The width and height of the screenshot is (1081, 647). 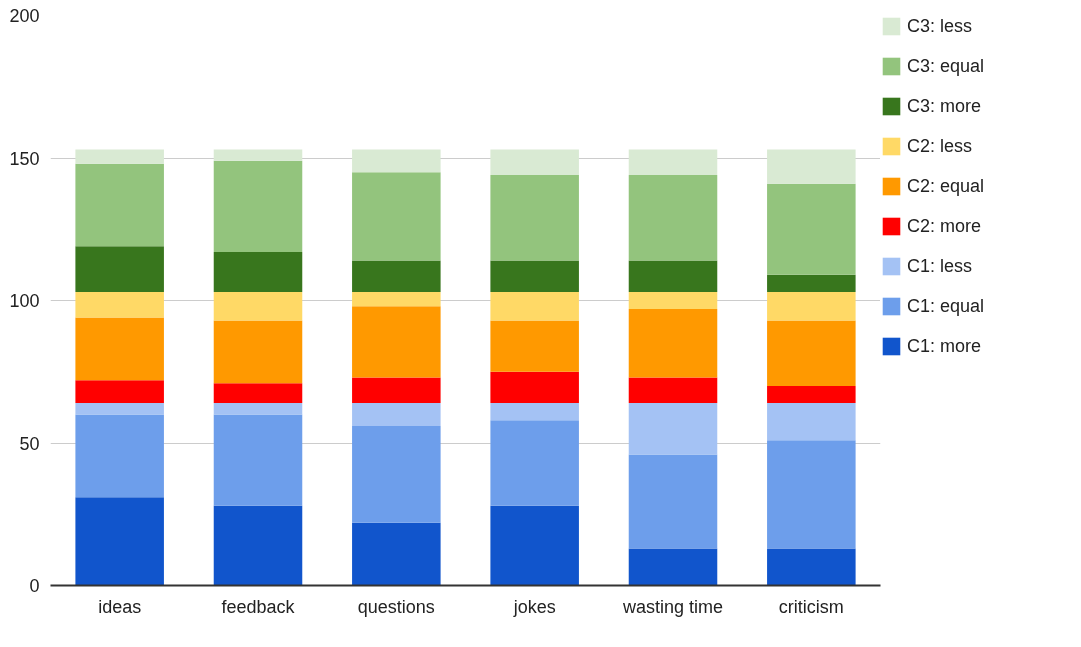 What do you see at coordinates (24, 158) in the screenshot?
I see `y-tick-label: 150` at bounding box center [24, 158].